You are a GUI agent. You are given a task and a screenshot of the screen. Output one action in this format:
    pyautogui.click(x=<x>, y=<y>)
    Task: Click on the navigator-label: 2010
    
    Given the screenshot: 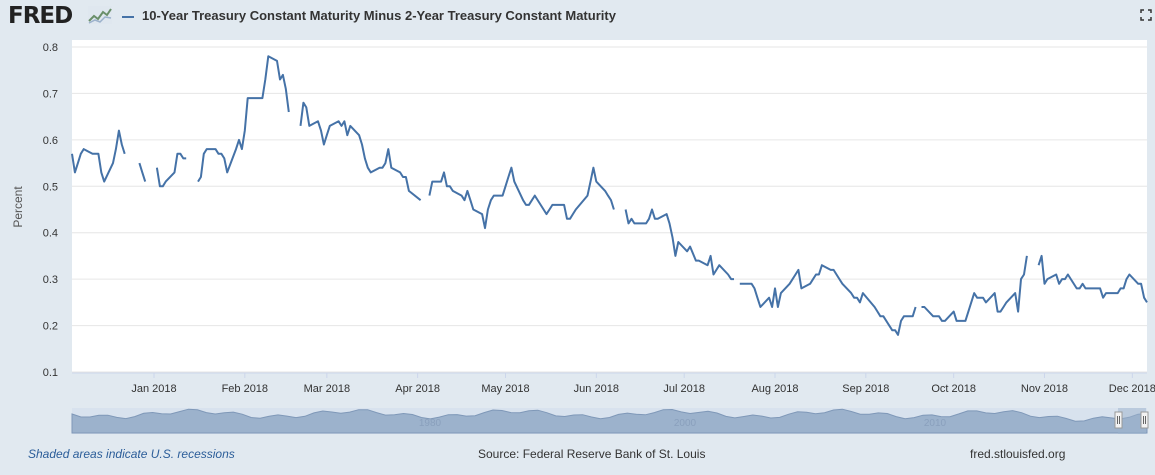 What is the action you would take?
    pyautogui.click(x=935, y=423)
    